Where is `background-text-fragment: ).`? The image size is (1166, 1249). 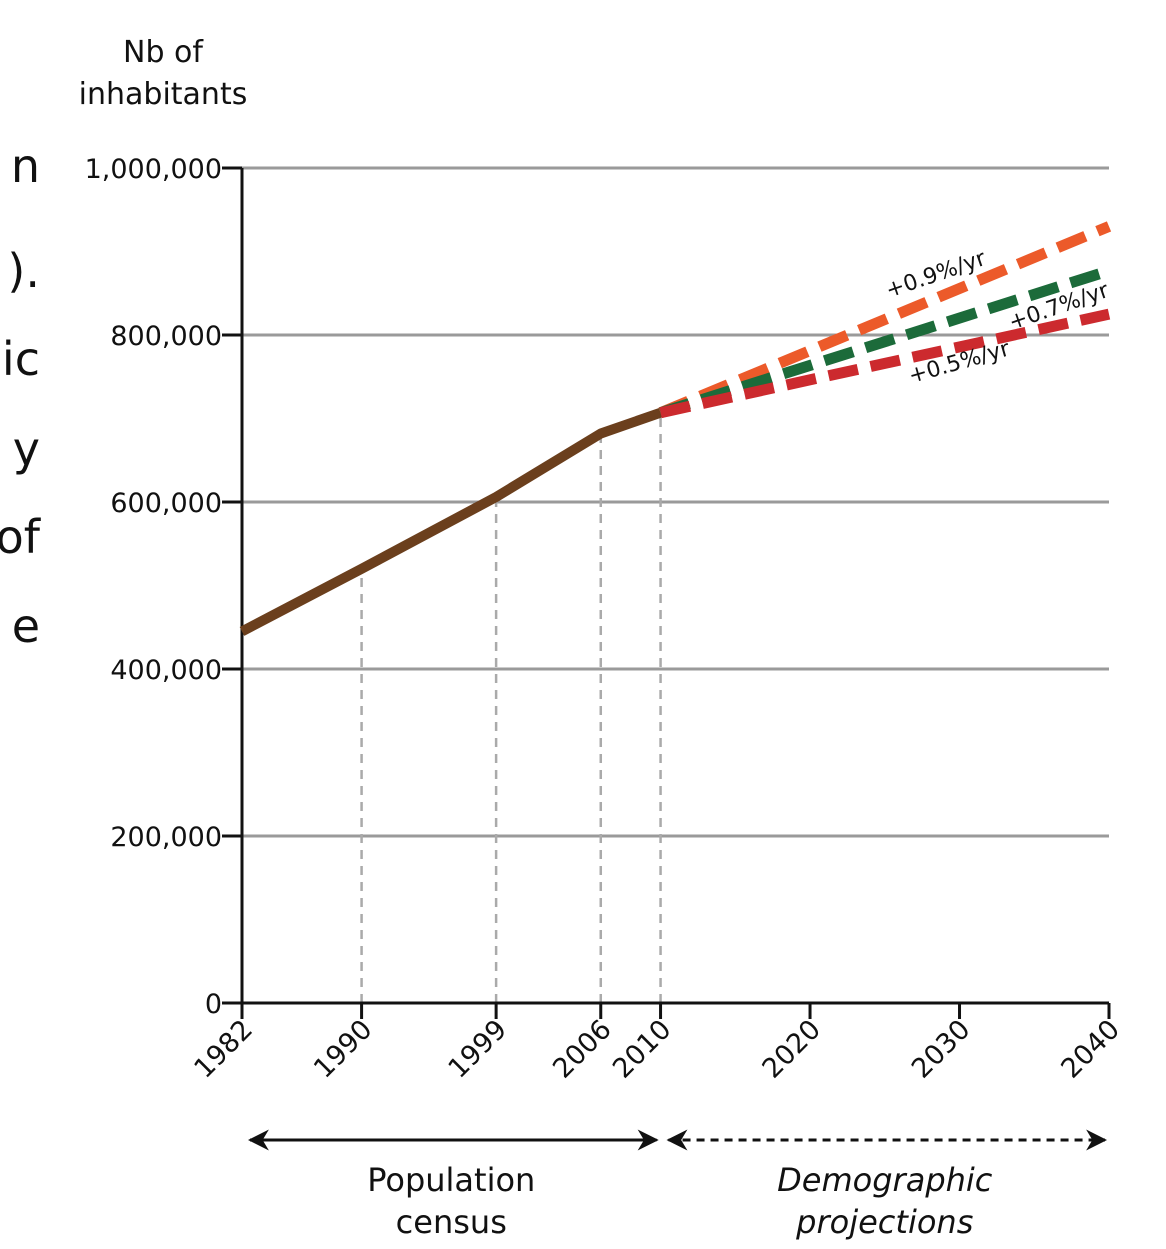
background-text-fragment: ). is located at coordinates (23, 271).